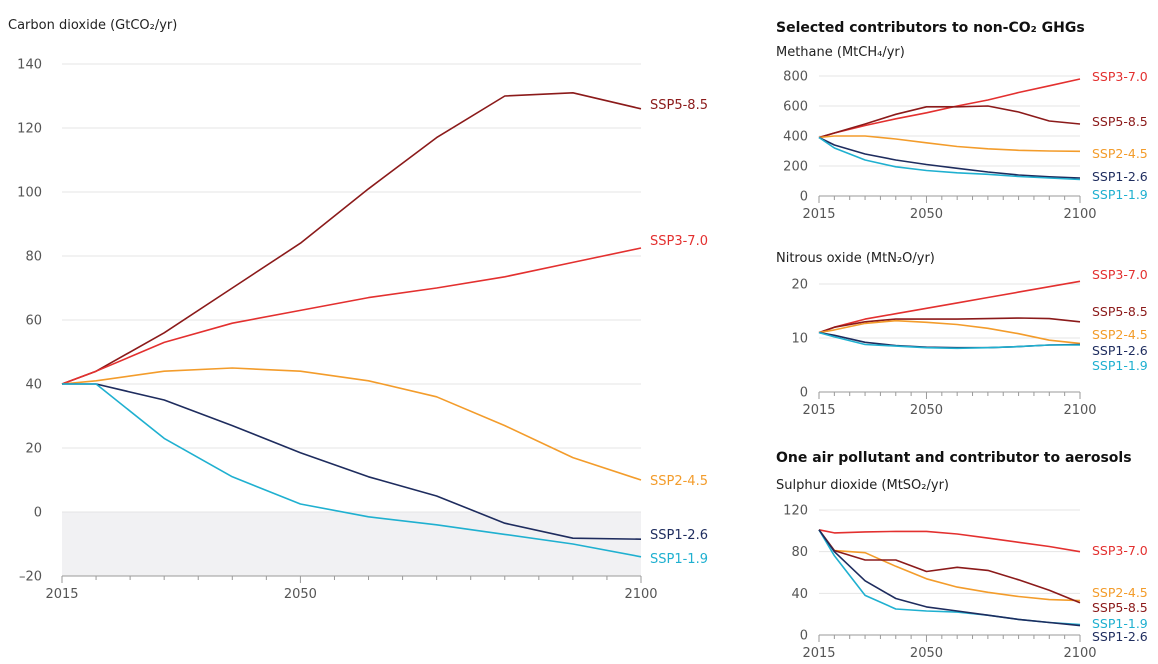 This screenshot has width=1158, height=664. What do you see at coordinates (840, 52) in the screenshot?
I see `y-axis-title: Methane (MtCH₄/yr)` at bounding box center [840, 52].